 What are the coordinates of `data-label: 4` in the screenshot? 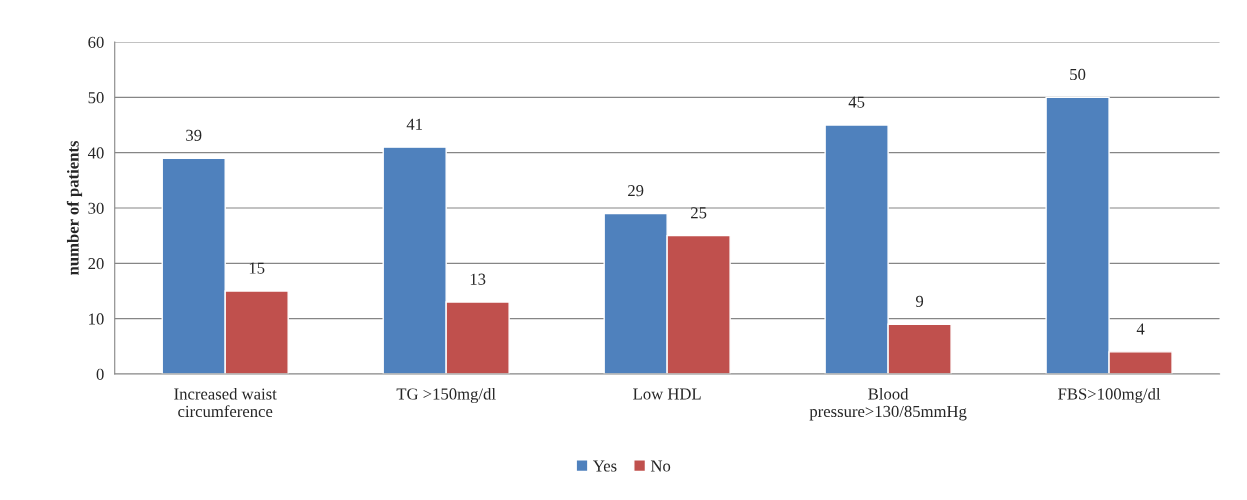 It's located at (1140, 329).